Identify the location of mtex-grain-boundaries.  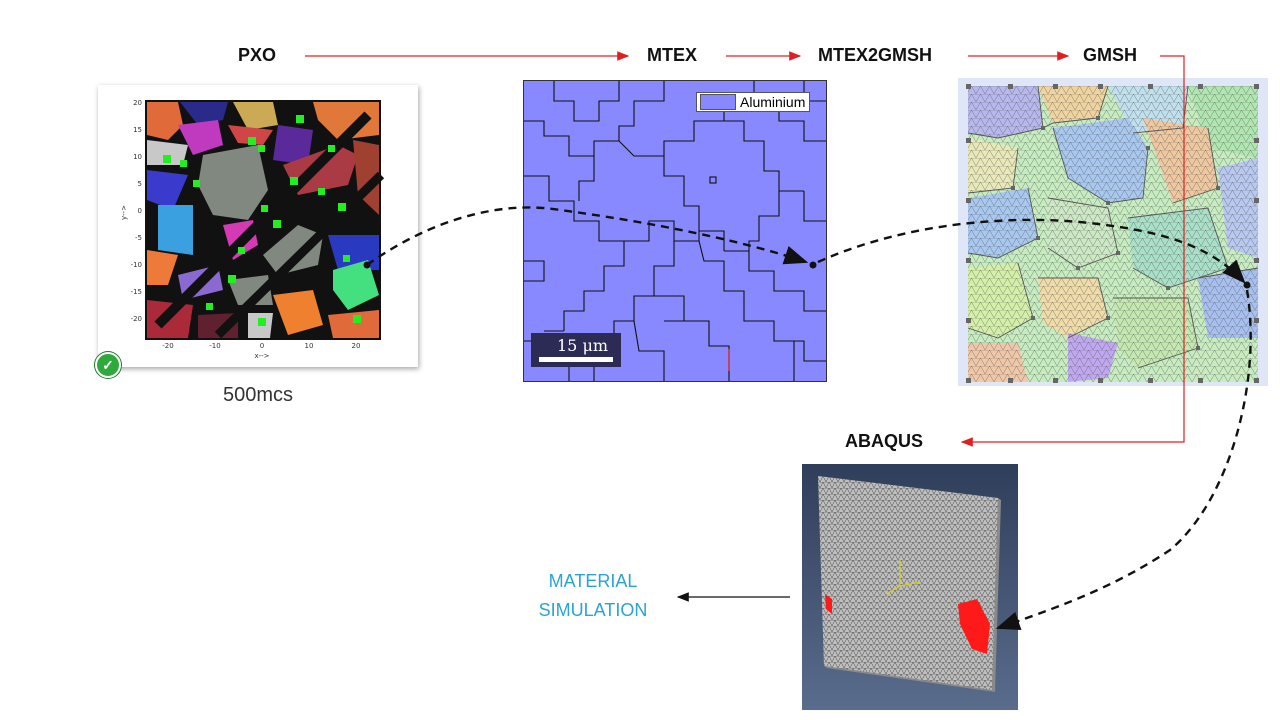
(675, 231).